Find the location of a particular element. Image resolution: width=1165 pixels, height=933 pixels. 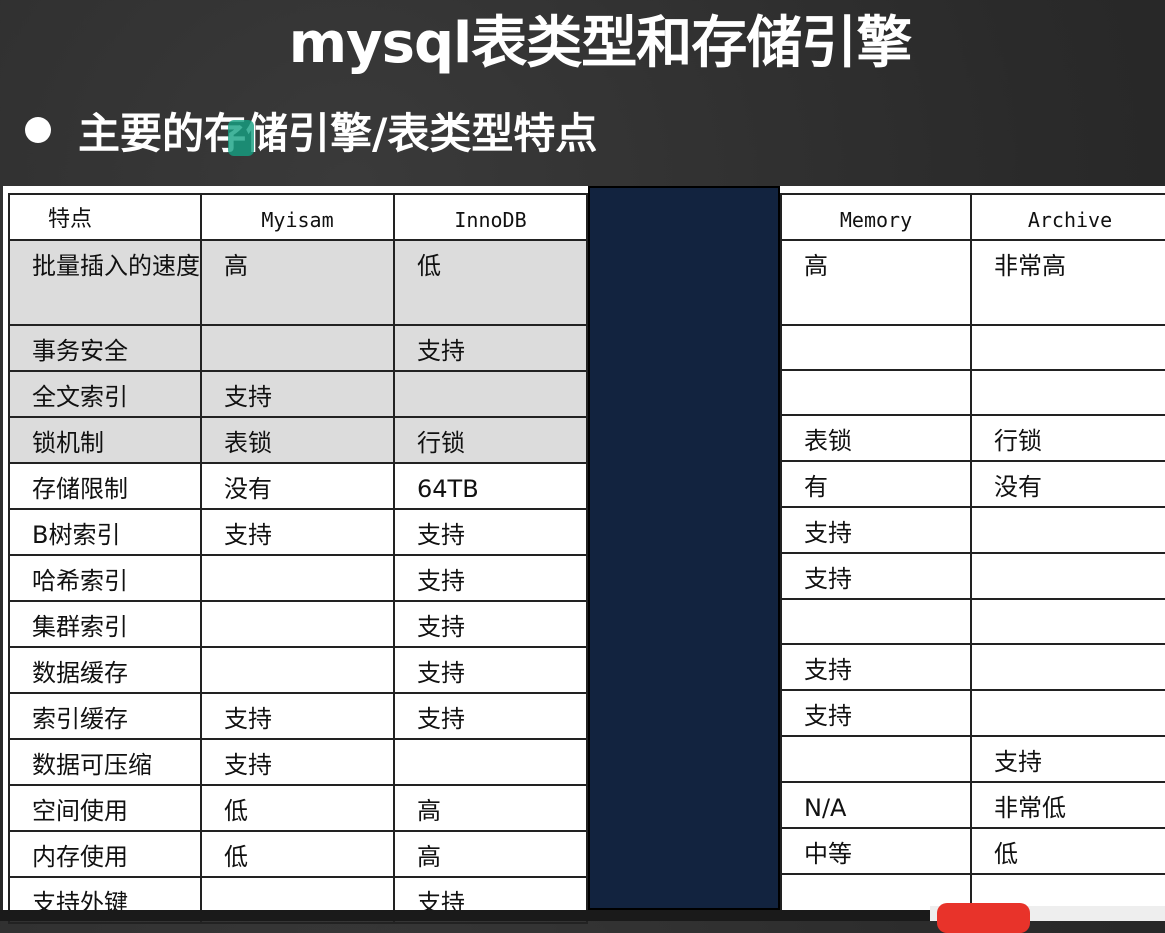

table-row: 数据缓存 支持 is located at coordinates (298, 670).